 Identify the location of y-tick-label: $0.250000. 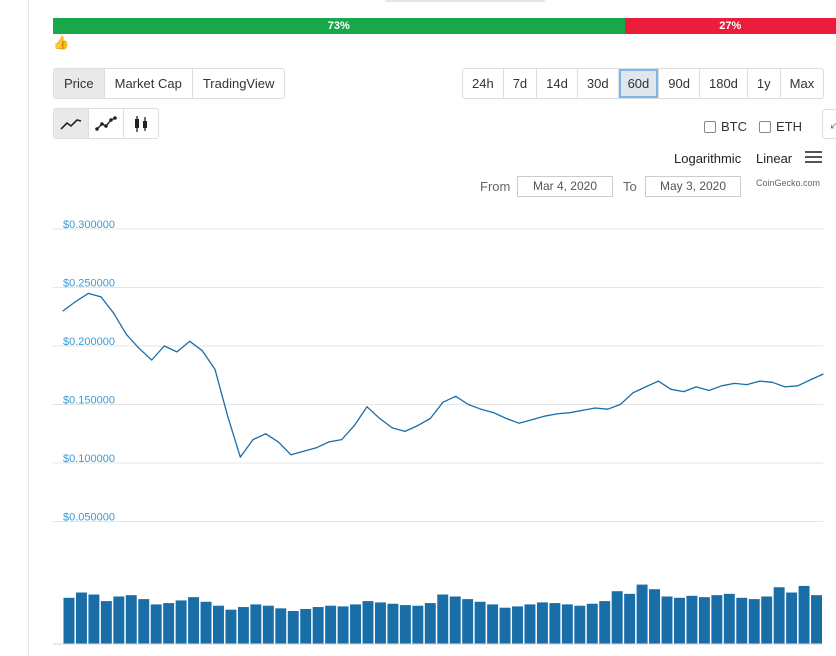
(89, 284).